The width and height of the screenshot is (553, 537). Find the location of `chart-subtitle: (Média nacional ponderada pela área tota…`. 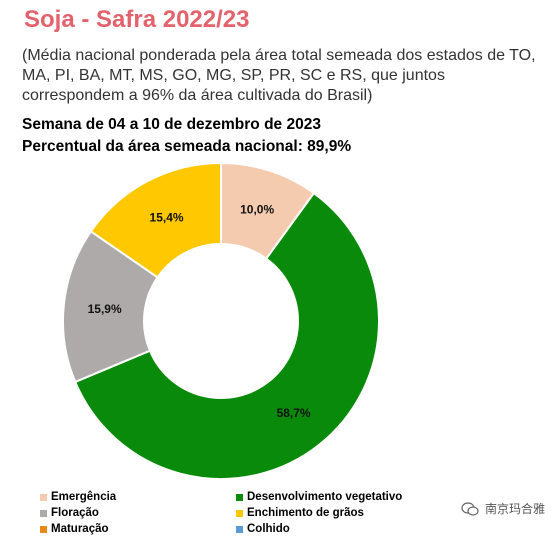

chart-subtitle: (Média nacional ponderada pela área tota… is located at coordinates (279, 75).